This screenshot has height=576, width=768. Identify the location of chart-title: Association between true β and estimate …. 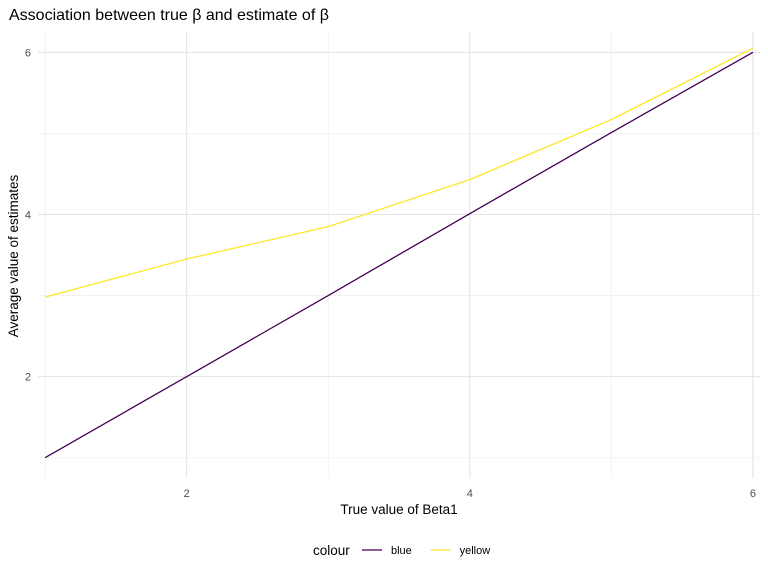
(169, 15).